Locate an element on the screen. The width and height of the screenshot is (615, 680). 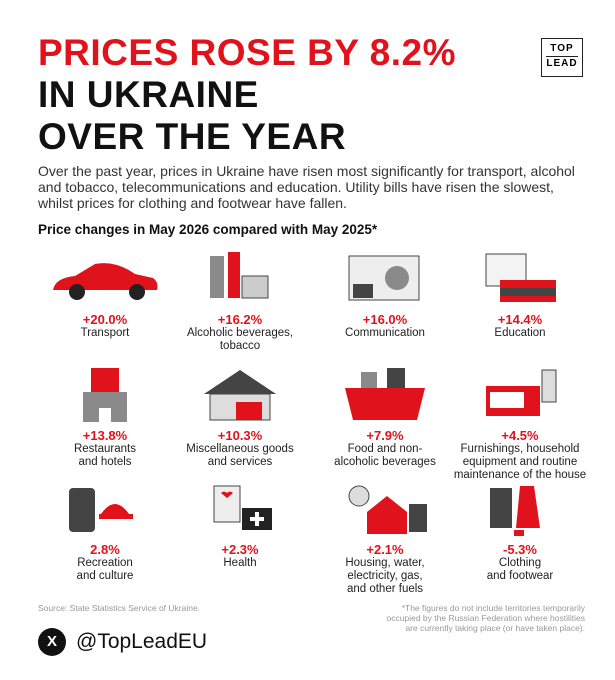
label: Furnishings, household is located at coordinates (520, 449).